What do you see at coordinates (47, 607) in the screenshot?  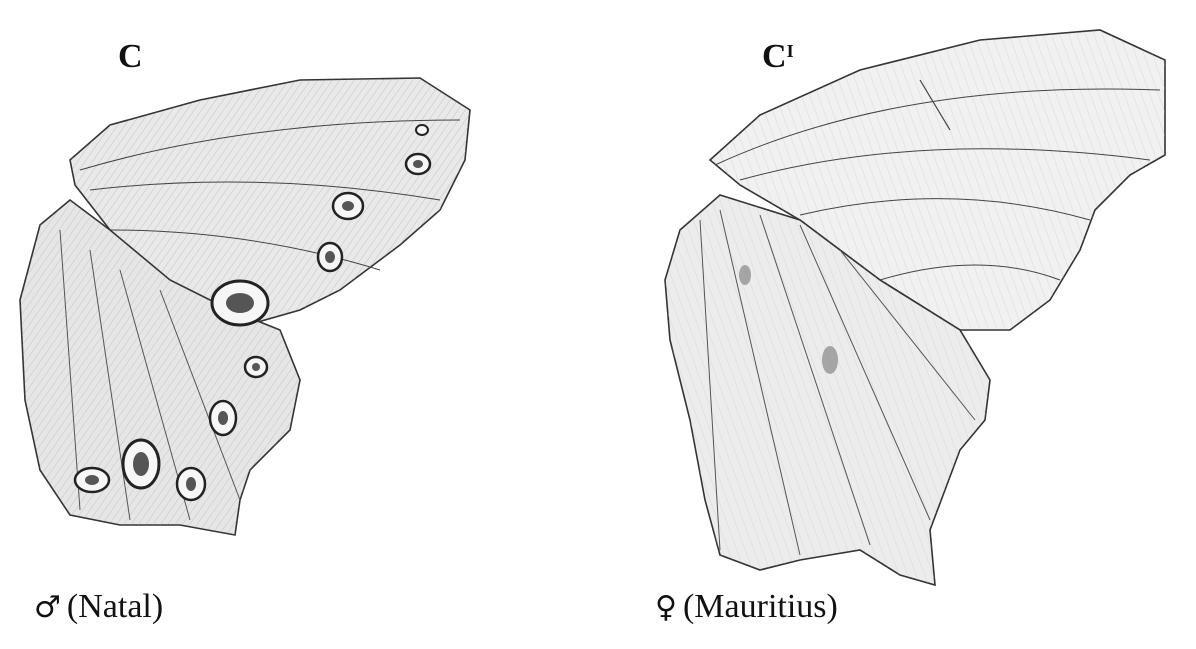 I see `male-symbol-icon: ♂` at bounding box center [47, 607].